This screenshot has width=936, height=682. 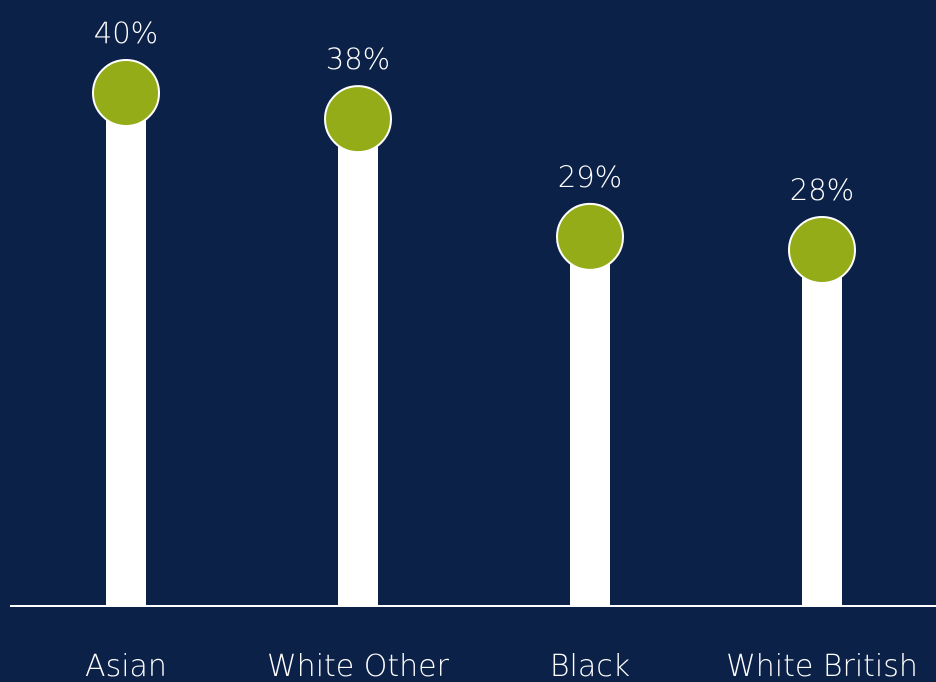 I want to click on stem-white-other, so click(x=358, y=363).